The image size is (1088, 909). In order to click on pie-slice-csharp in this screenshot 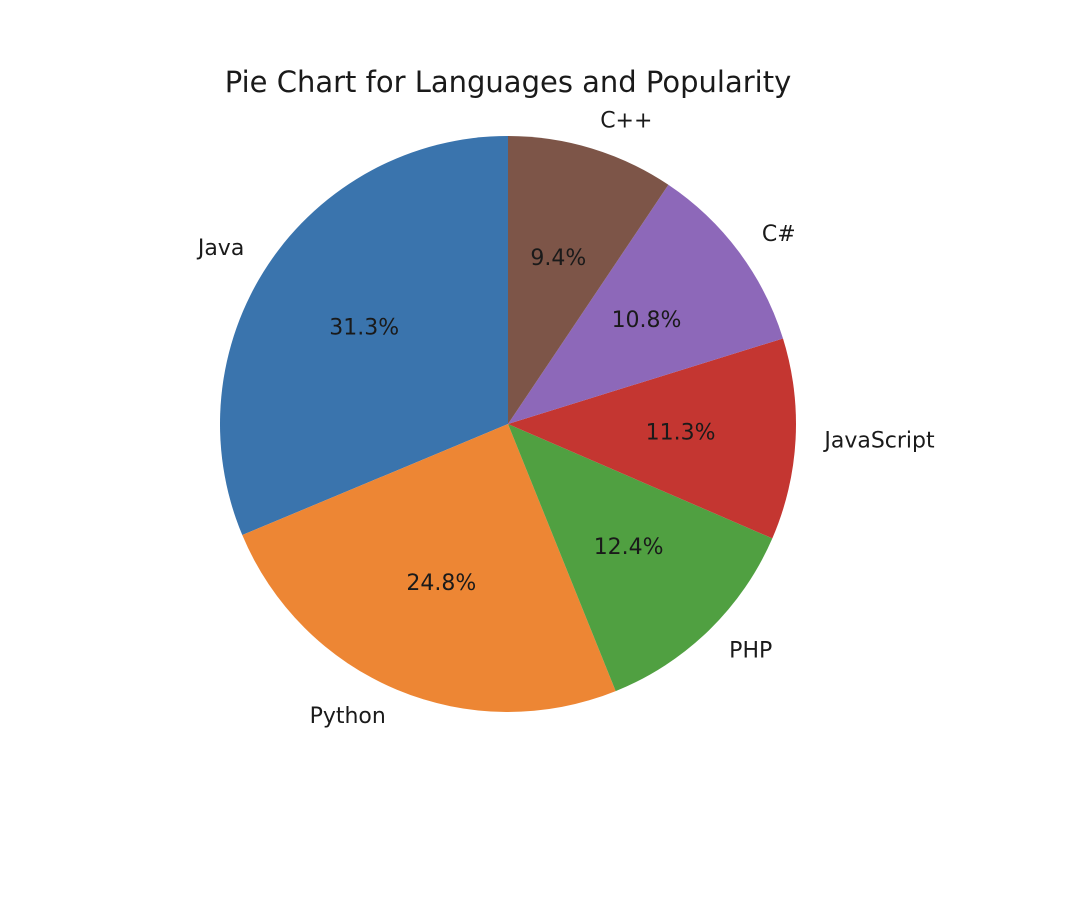, I will do `click(646, 304)`.